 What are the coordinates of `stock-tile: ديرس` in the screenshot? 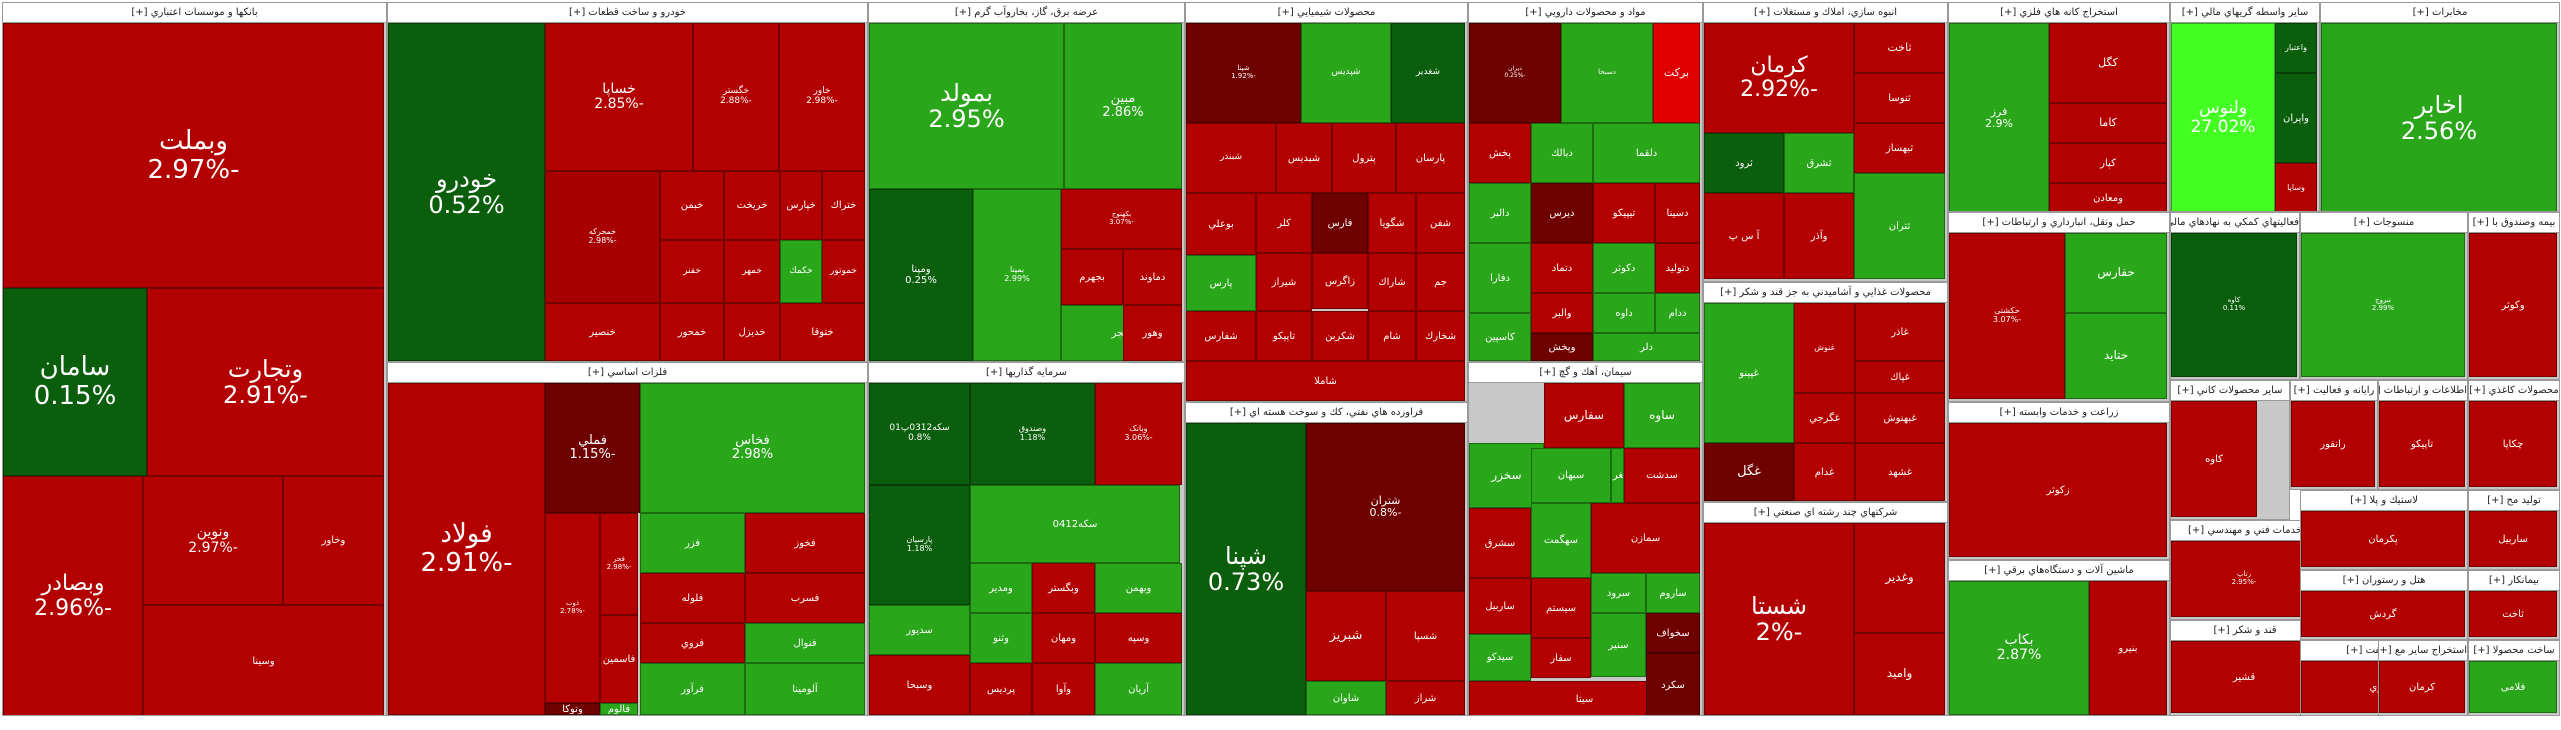 It's located at (1562, 213).